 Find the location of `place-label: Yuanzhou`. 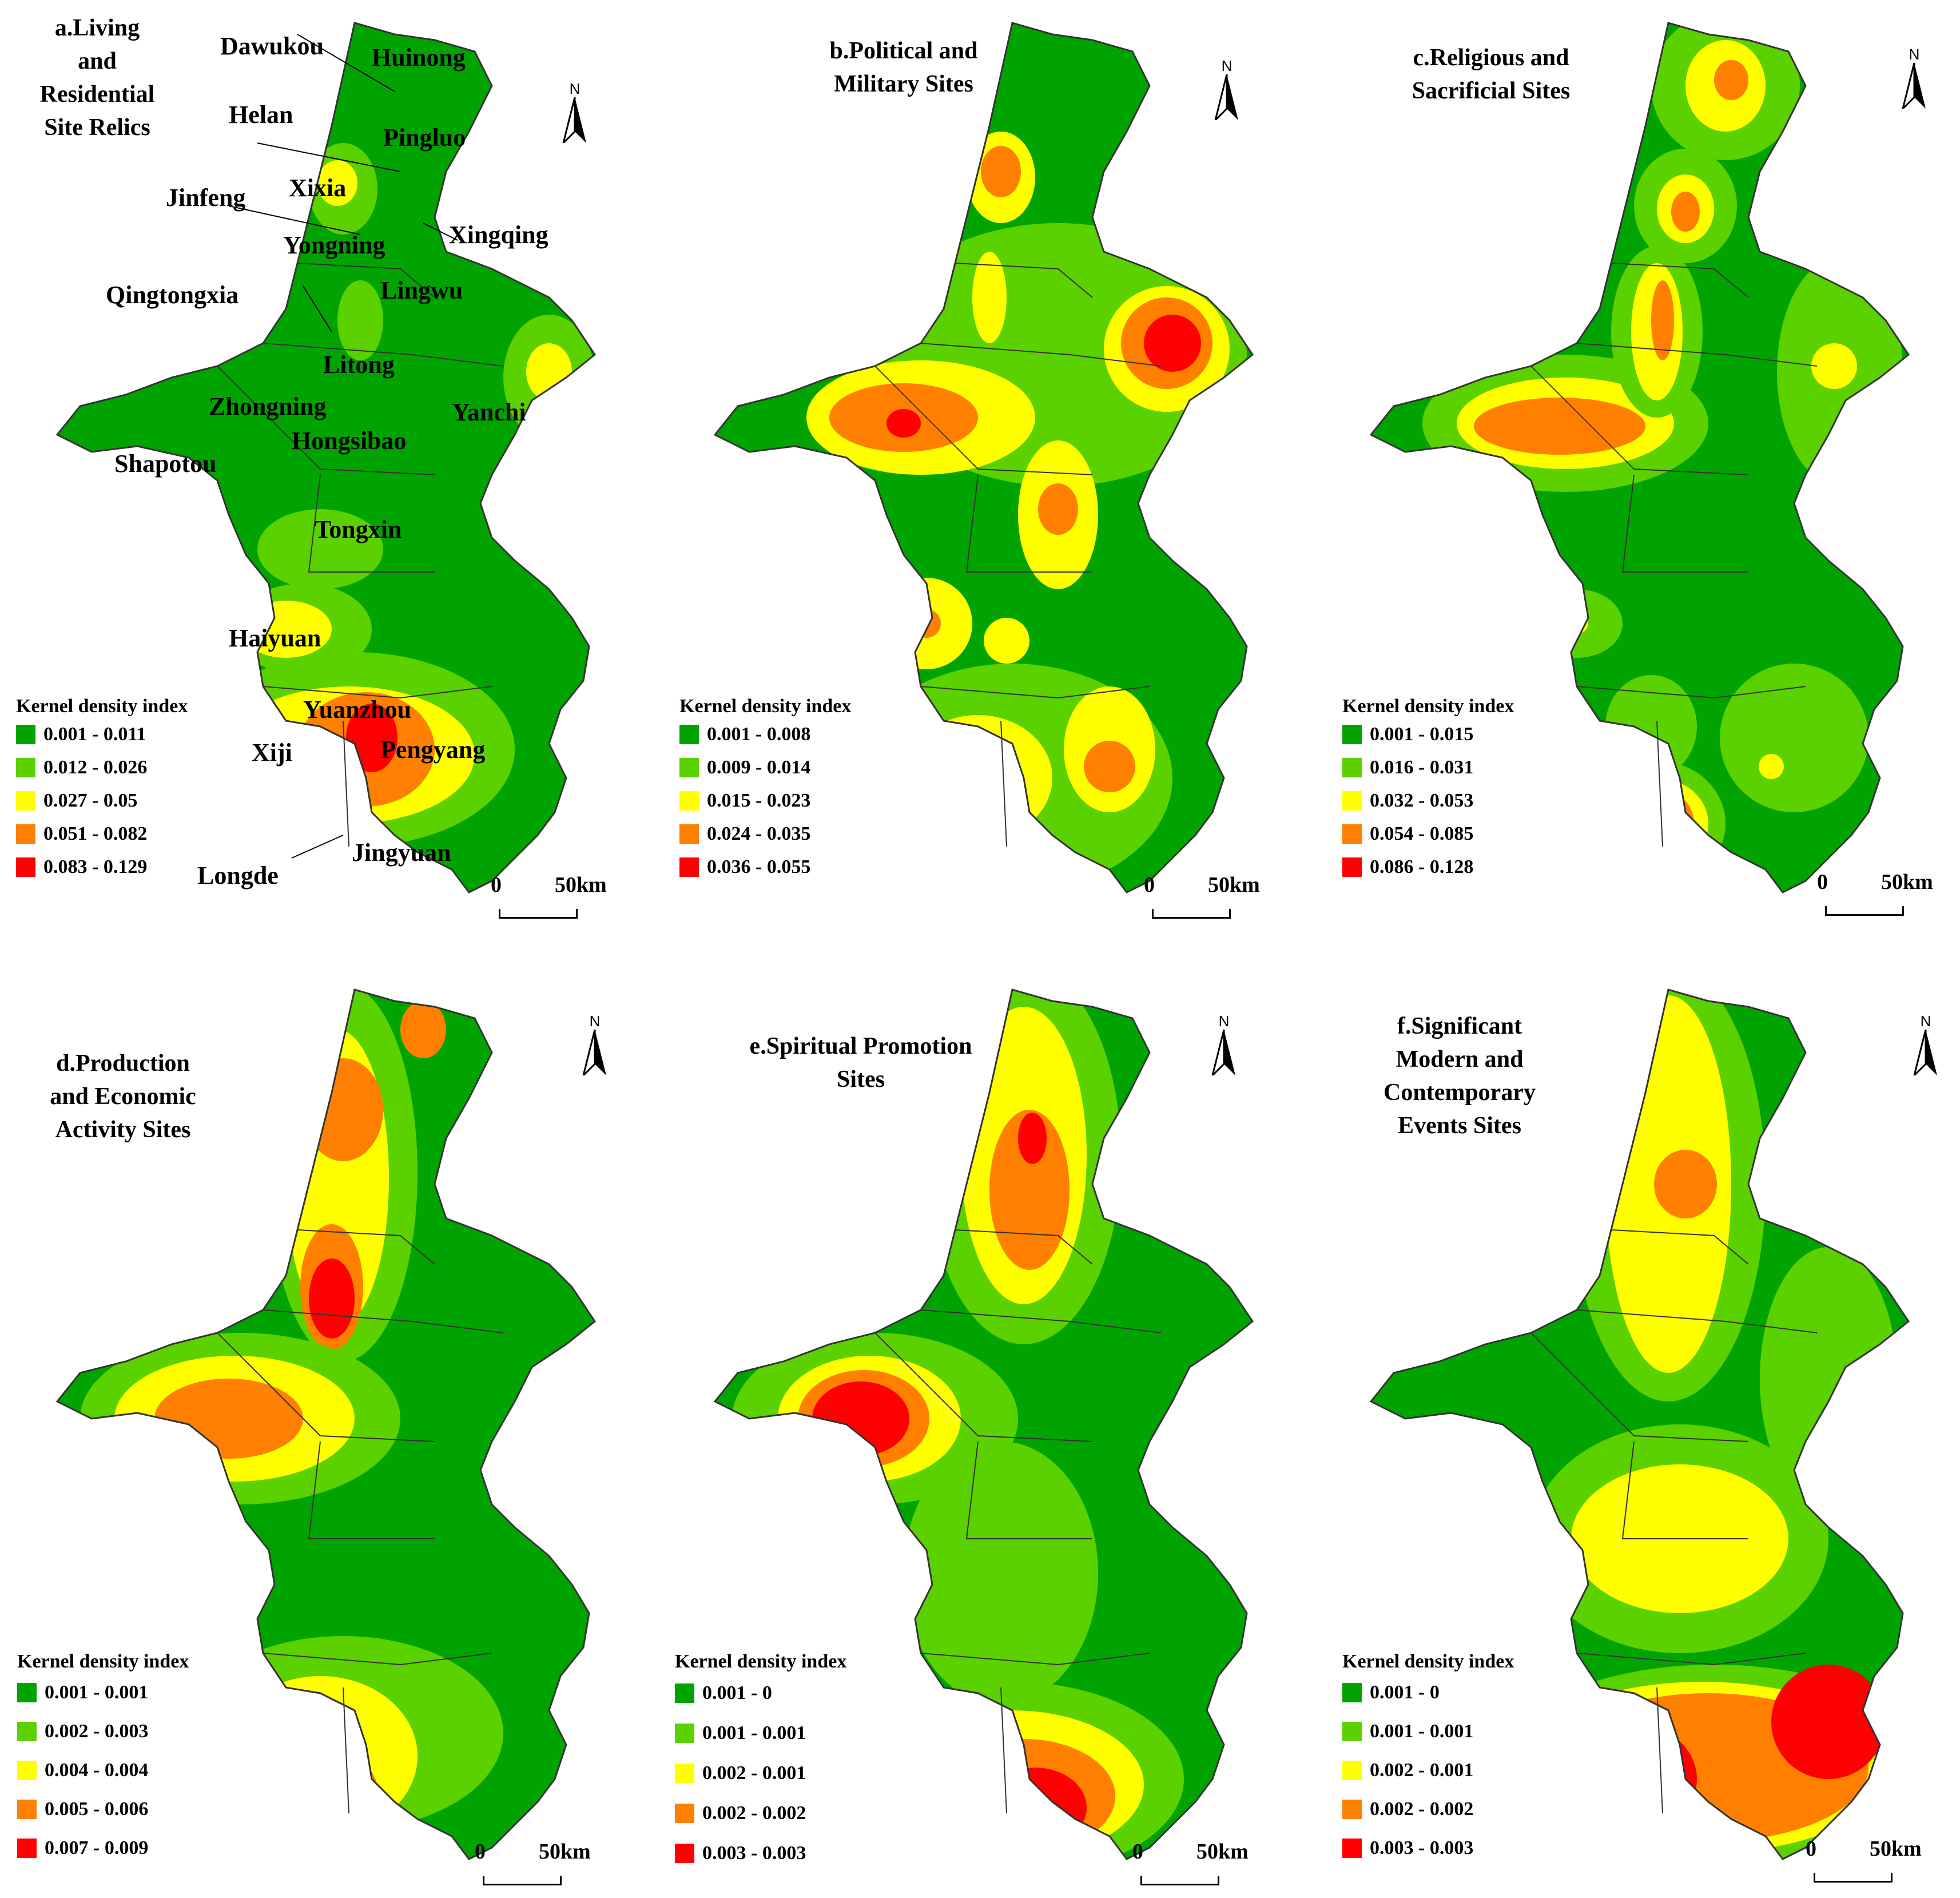

place-label: Yuanzhou is located at coordinates (357, 710).